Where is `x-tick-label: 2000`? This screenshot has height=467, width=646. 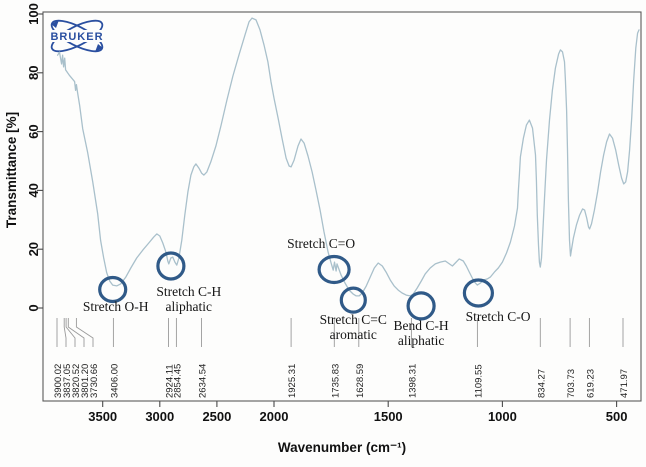
x-tick-label: 2000 is located at coordinates (274, 416).